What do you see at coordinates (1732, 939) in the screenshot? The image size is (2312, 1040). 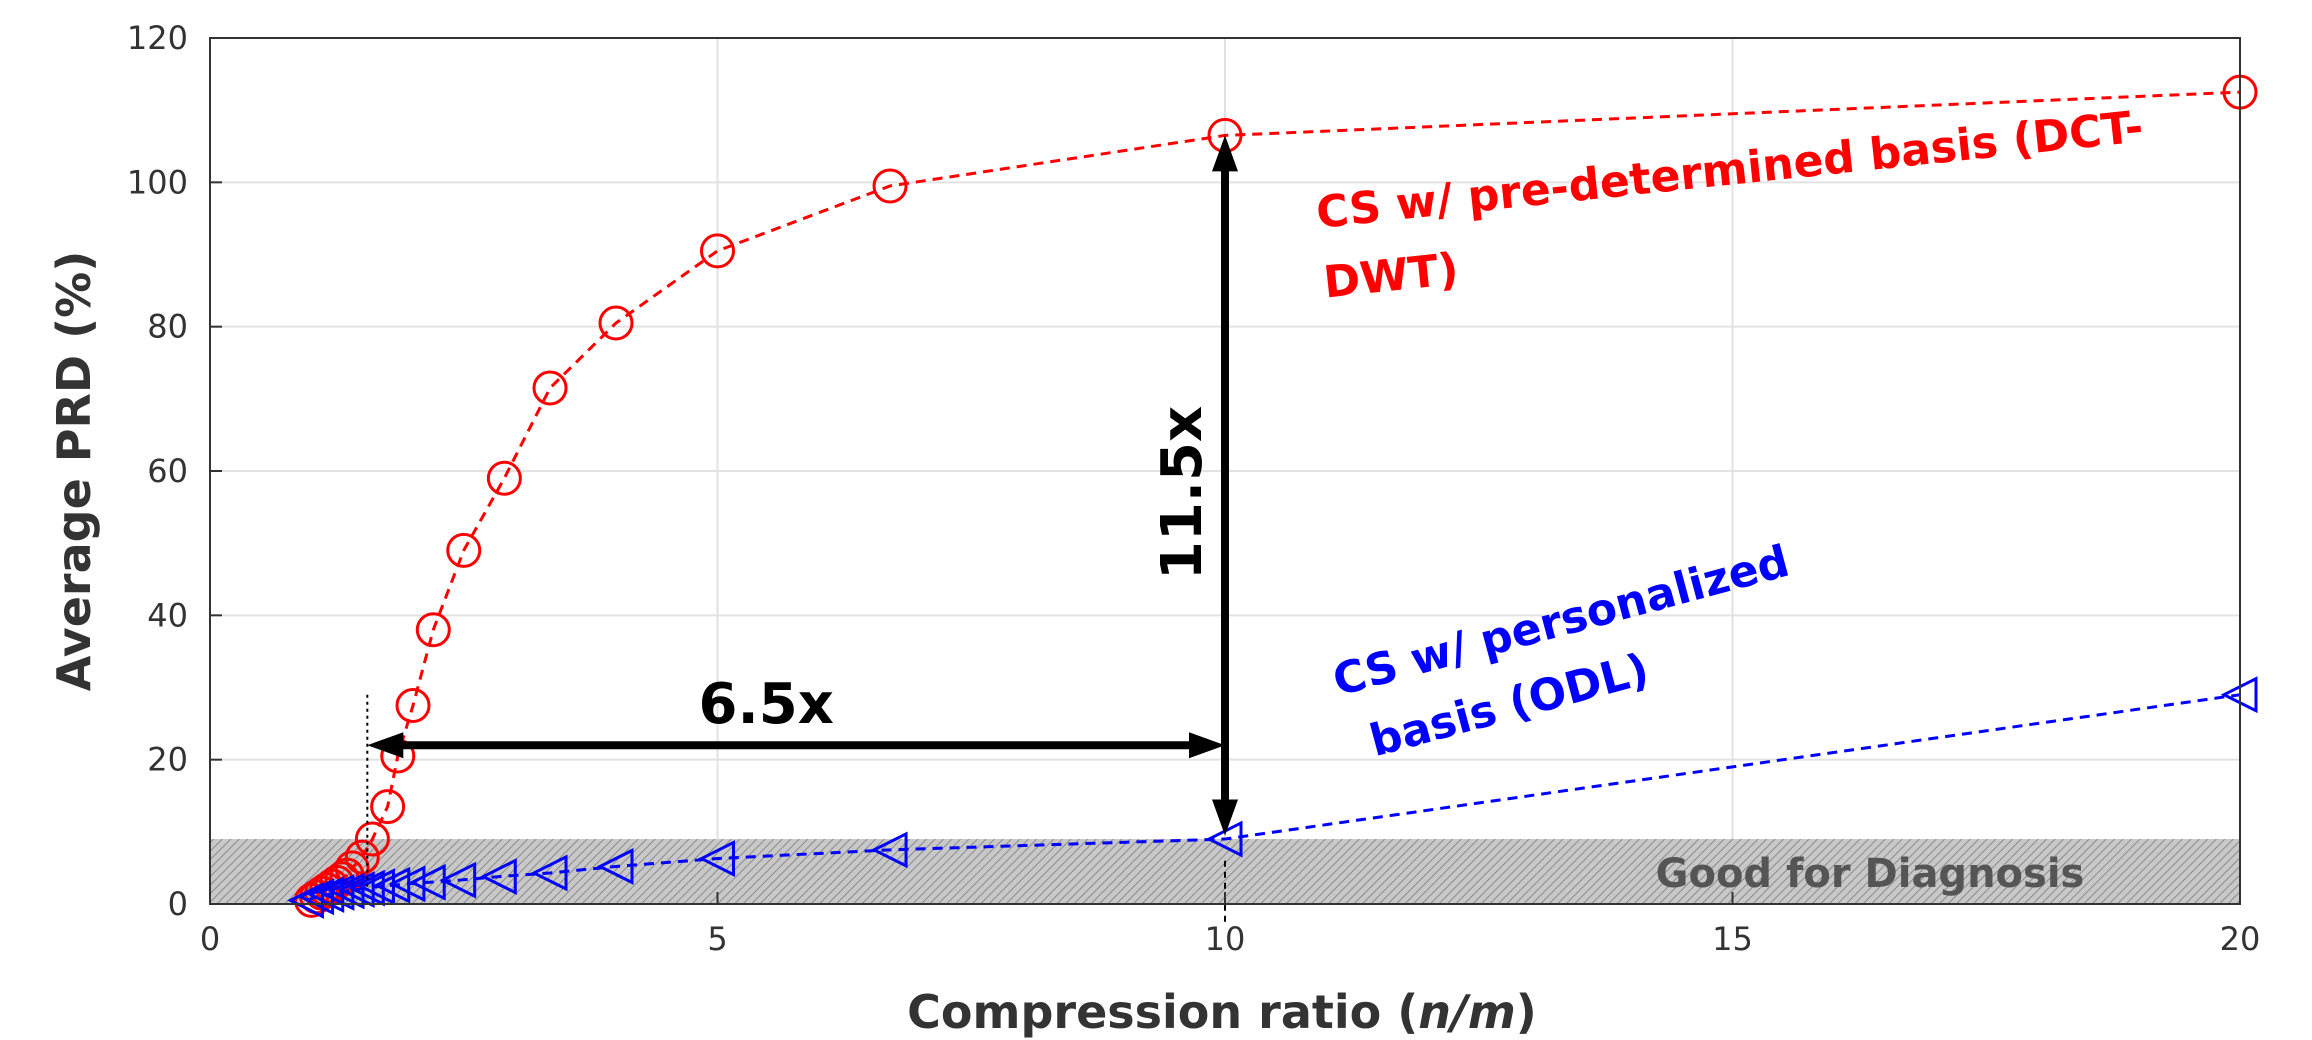 I see `x-tick-label: 15` at bounding box center [1732, 939].